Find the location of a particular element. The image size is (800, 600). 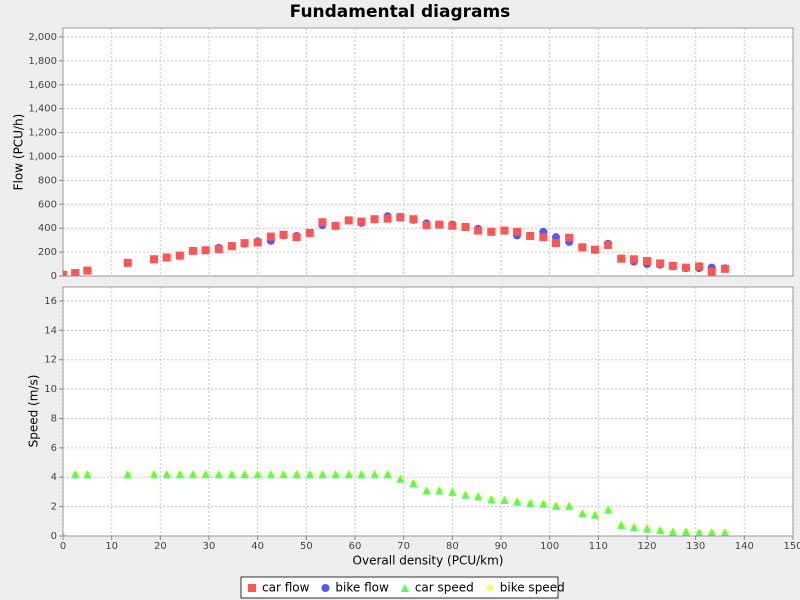

y-tick-label: 1,800 is located at coordinates (42, 61).